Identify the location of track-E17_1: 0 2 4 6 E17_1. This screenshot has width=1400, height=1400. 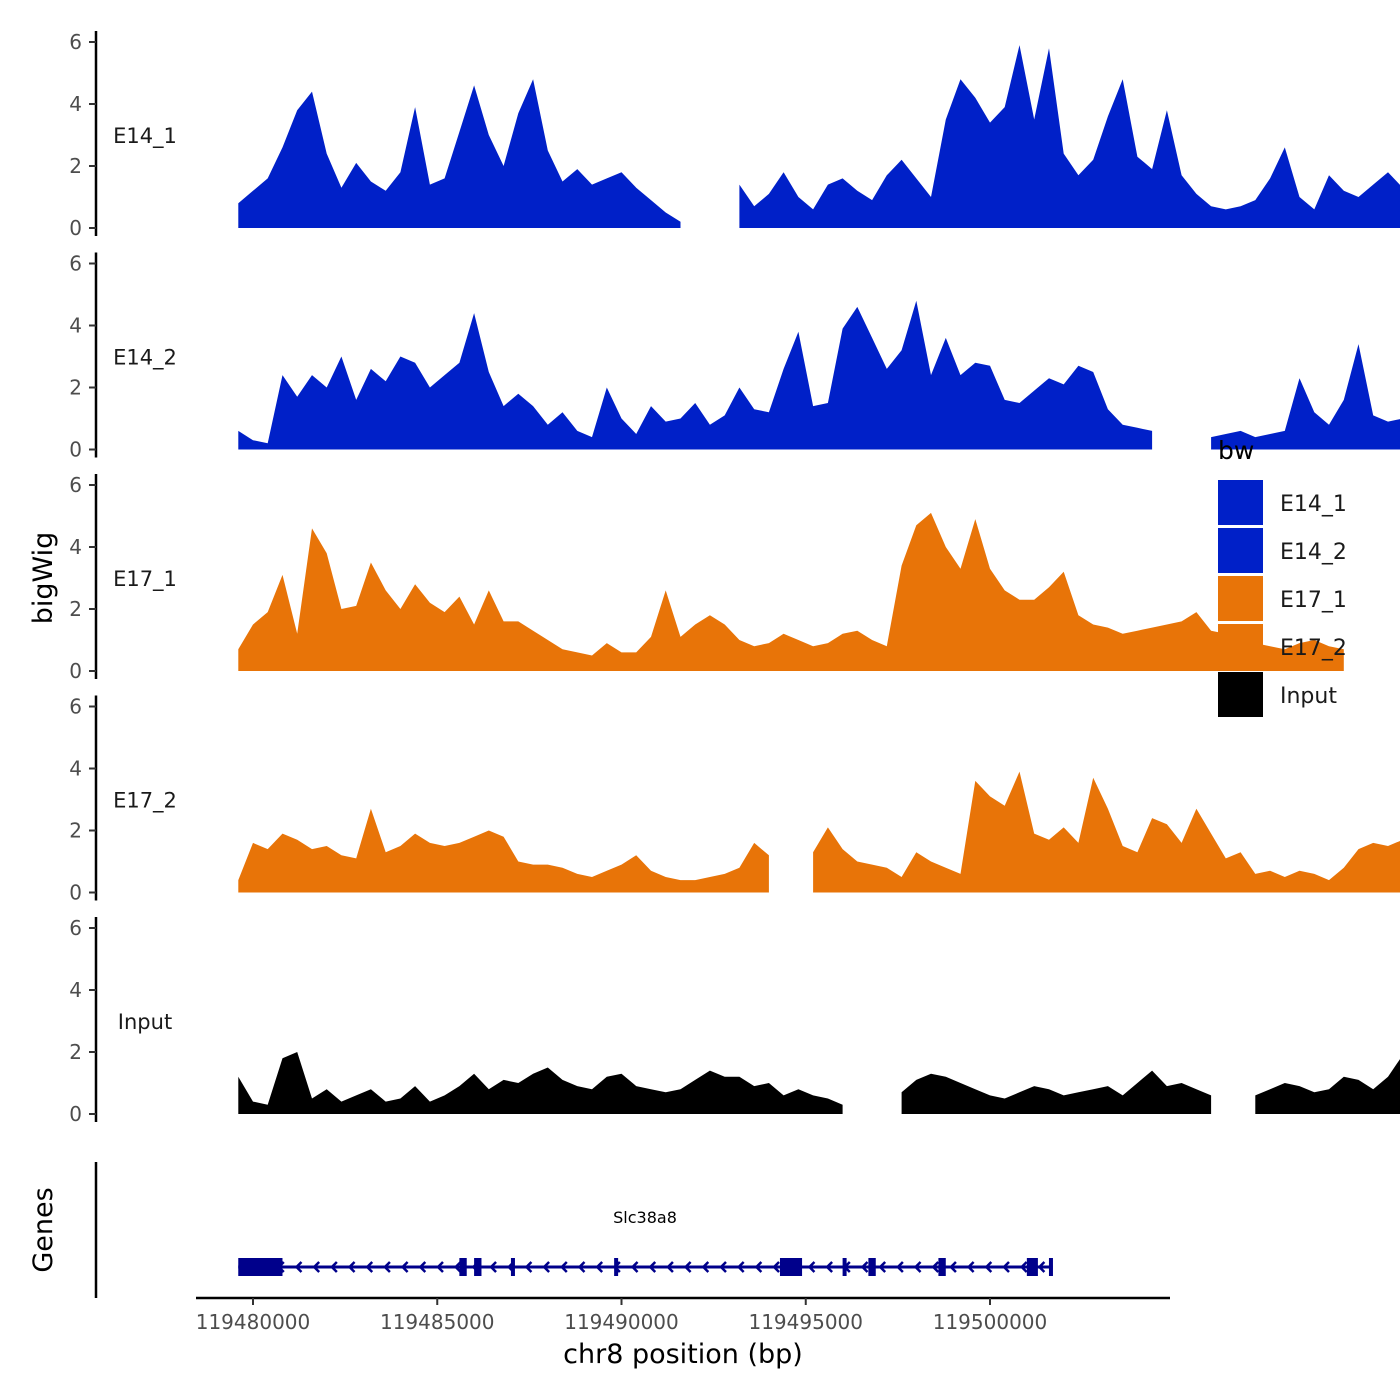
(706, 578).